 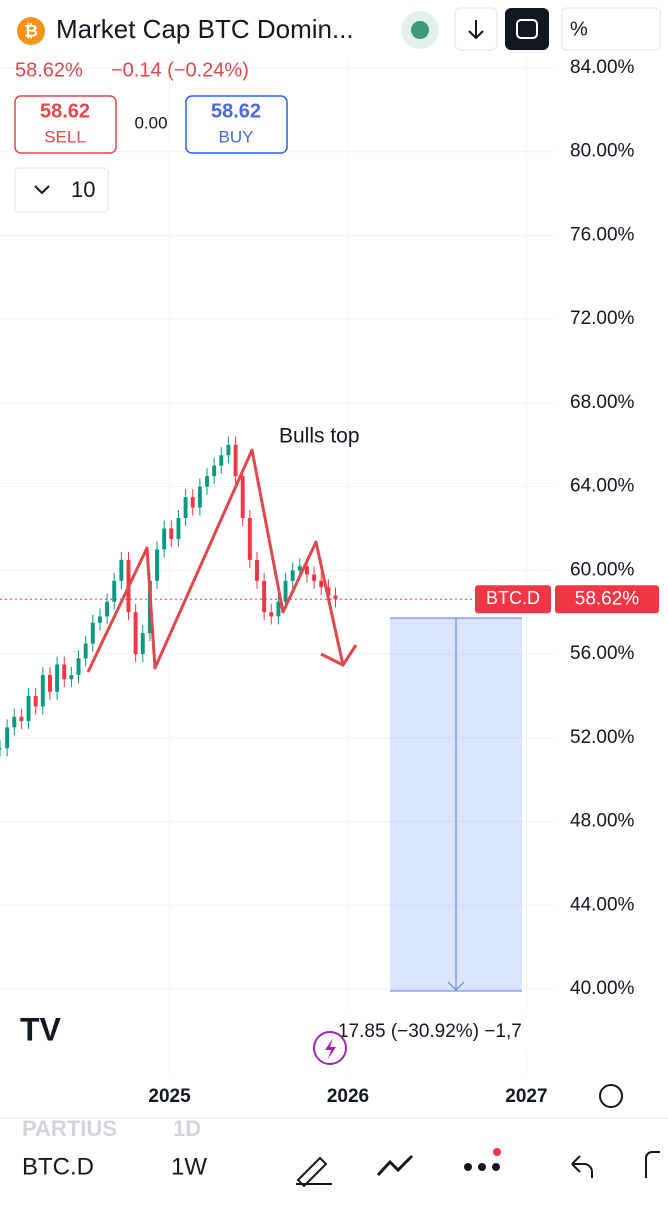 What do you see at coordinates (602, 904) in the screenshot?
I see `y-tick-label: 44.00%` at bounding box center [602, 904].